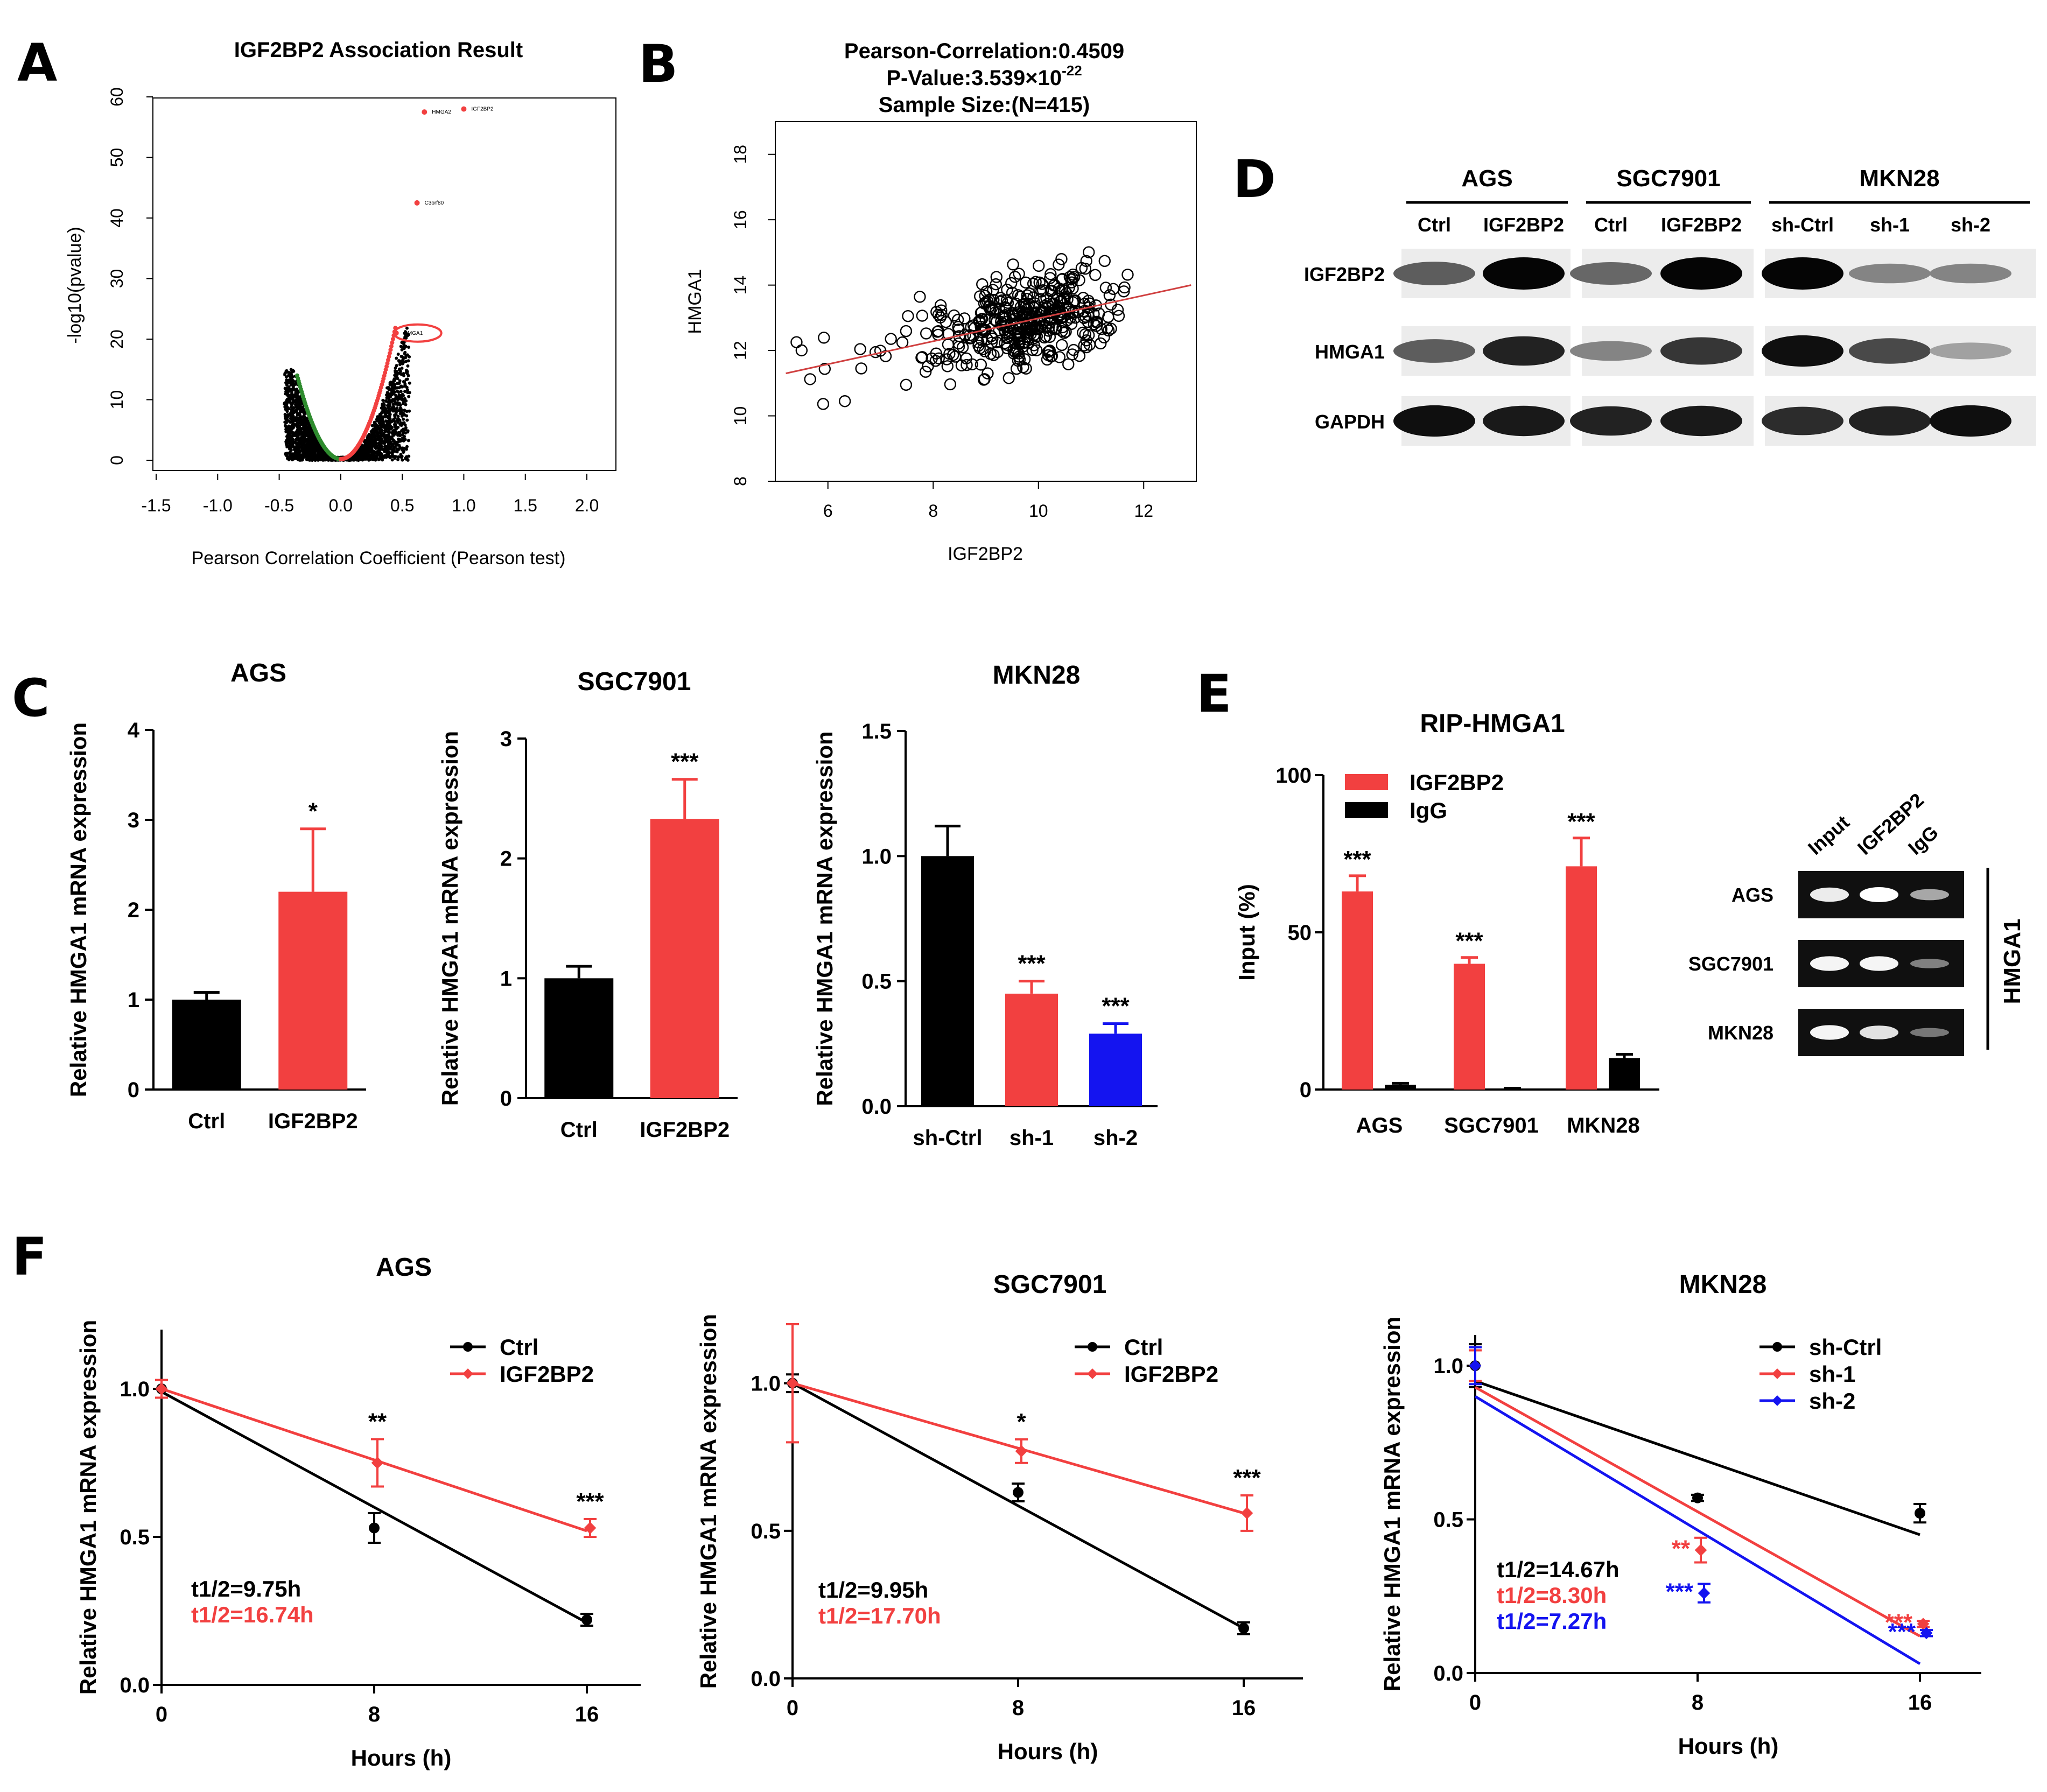 The width and height of the screenshot is (2047, 1792). I want to click on c-y-tick-label: 1, so click(133, 1000).